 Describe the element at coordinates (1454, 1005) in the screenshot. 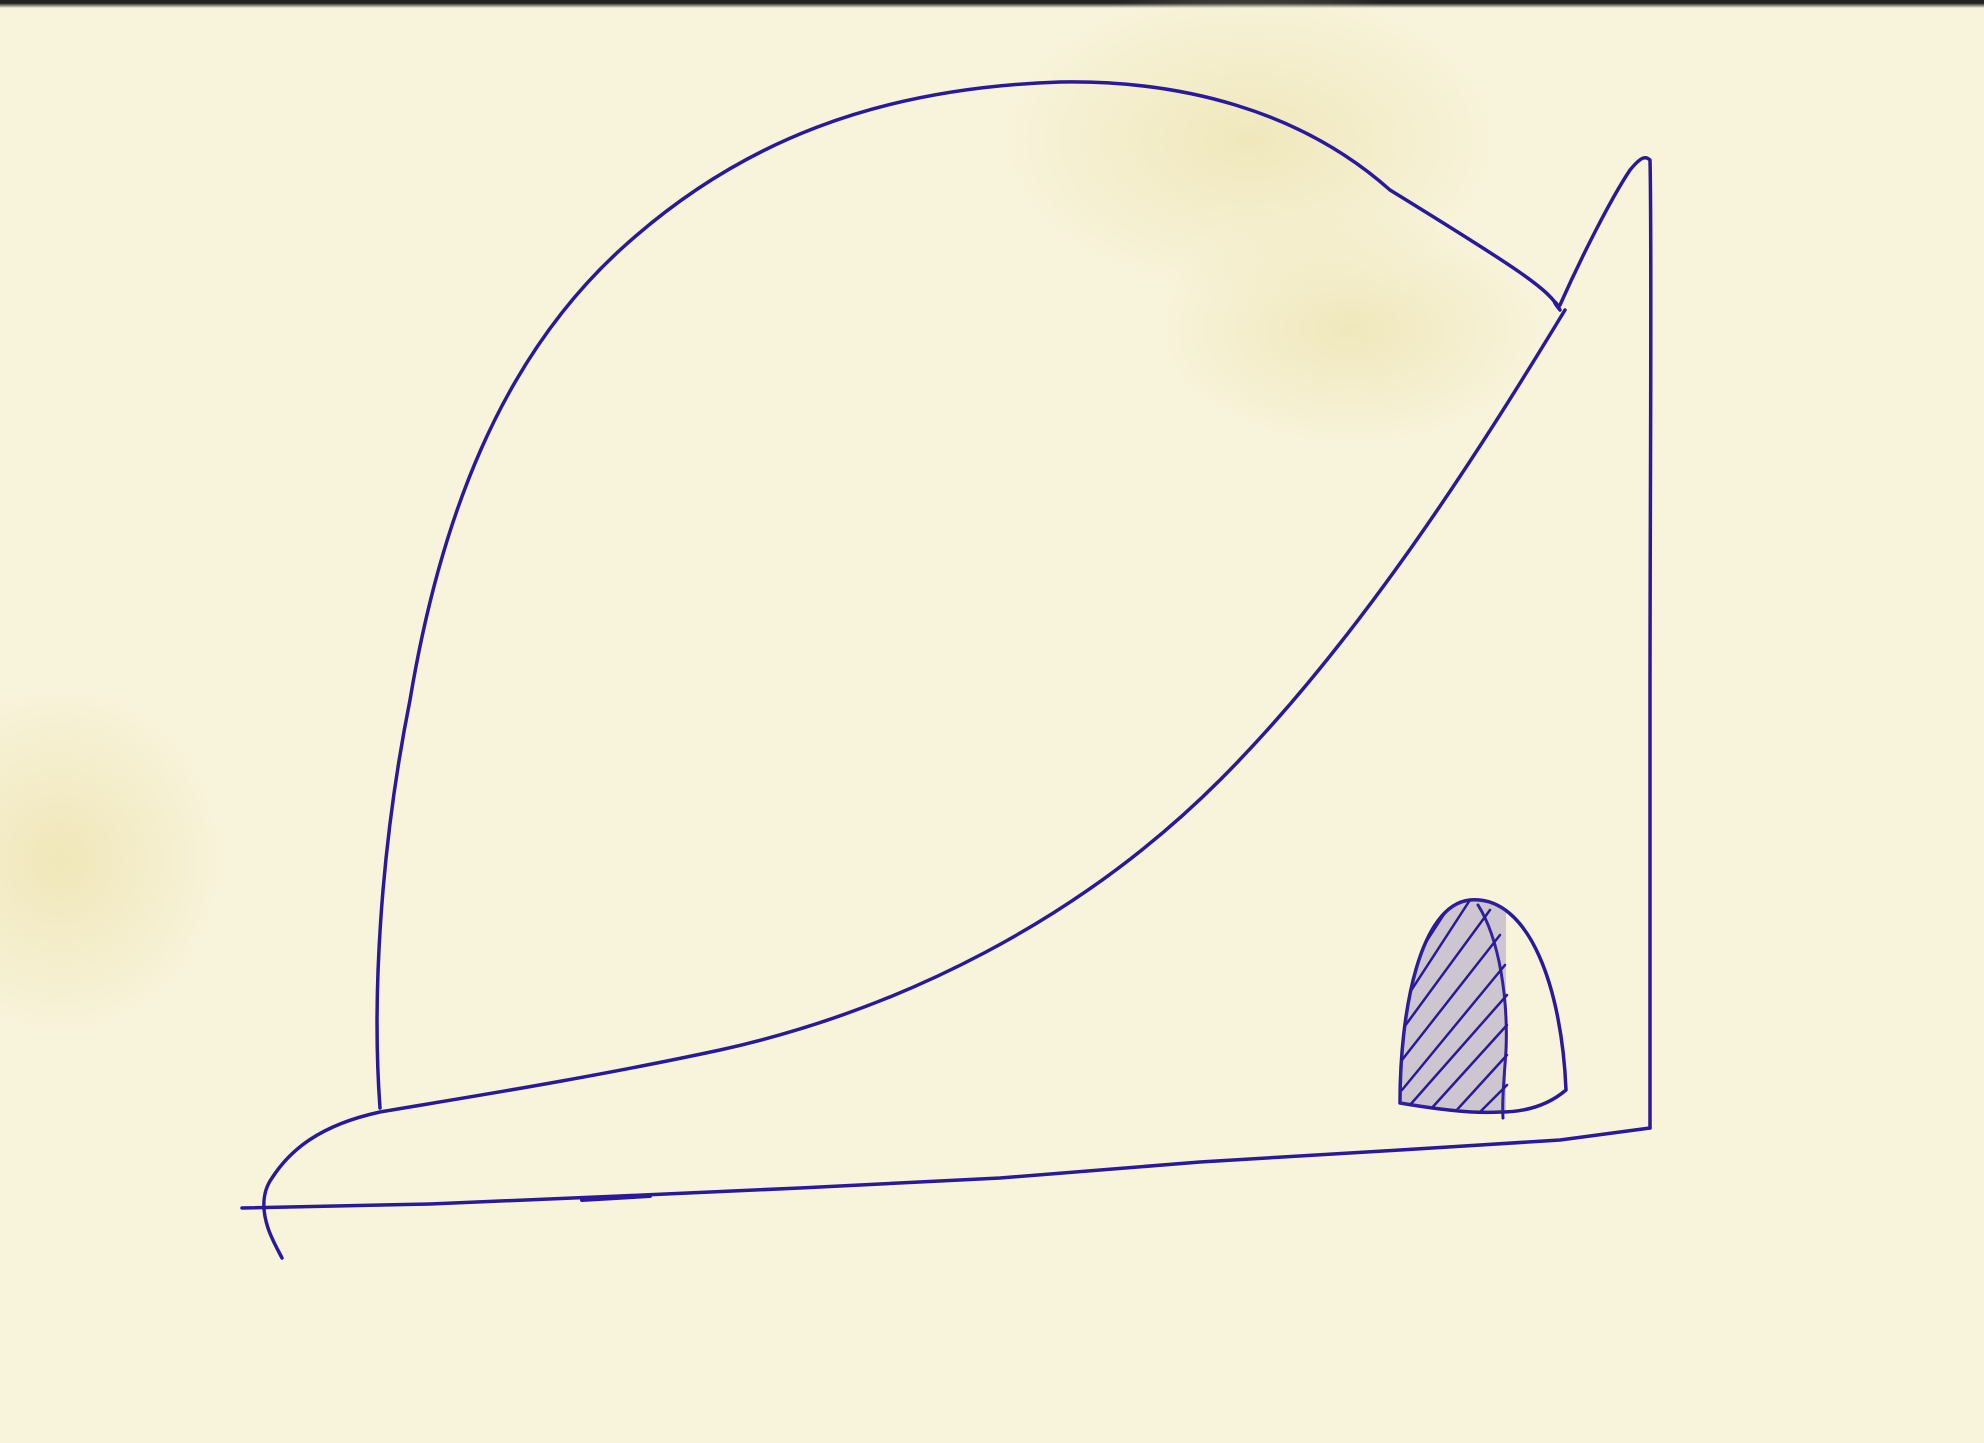

I see `hatched-shadow` at that location.